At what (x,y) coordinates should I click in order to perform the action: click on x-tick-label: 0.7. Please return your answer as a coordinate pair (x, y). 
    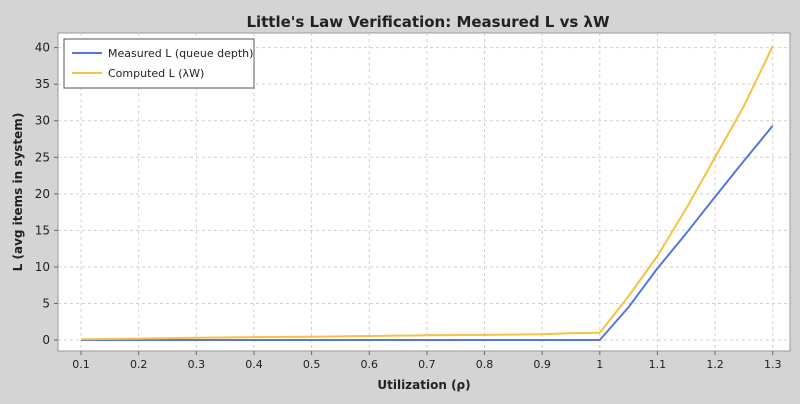
    Looking at the image, I should click on (427, 364).